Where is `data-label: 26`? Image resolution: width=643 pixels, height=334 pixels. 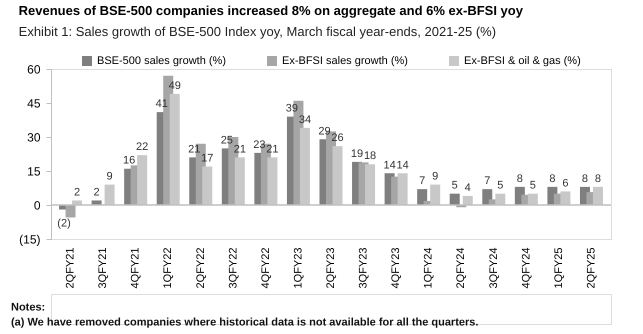
data-label: 26 is located at coordinates (337, 138).